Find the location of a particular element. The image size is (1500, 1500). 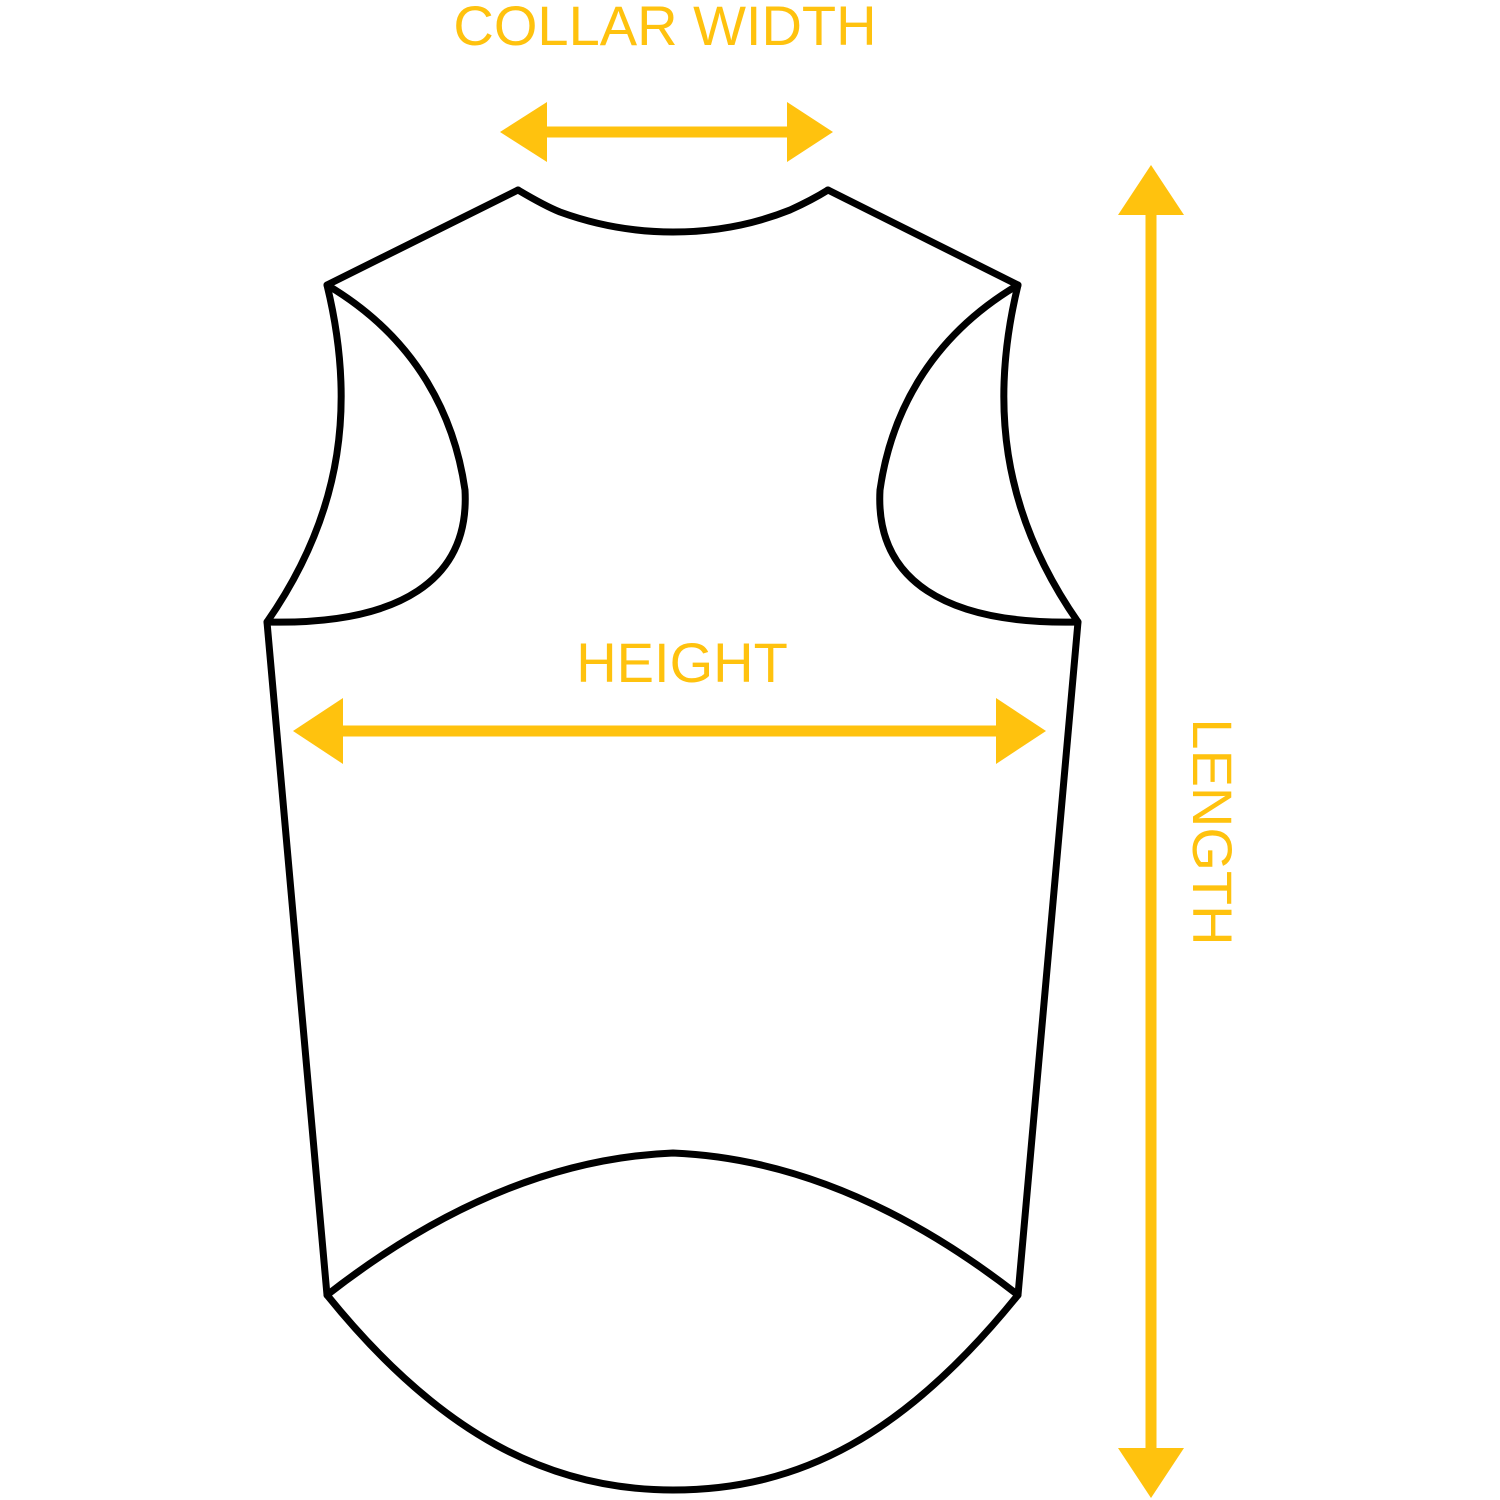

length-label: LENGTH is located at coordinates (1212, 831).